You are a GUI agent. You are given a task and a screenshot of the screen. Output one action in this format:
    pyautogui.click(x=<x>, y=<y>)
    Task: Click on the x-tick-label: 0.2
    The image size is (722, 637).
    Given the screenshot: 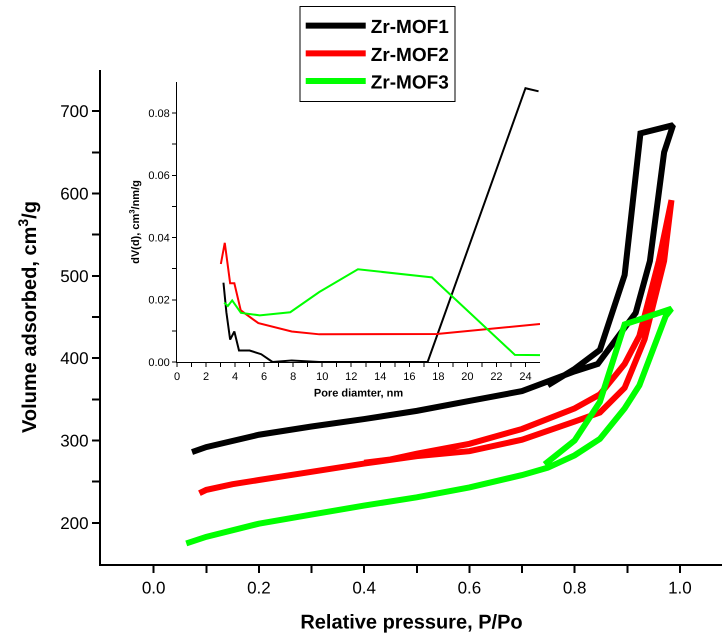 What is the action you would take?
    pyautogui.click(x=259, y=588)
    